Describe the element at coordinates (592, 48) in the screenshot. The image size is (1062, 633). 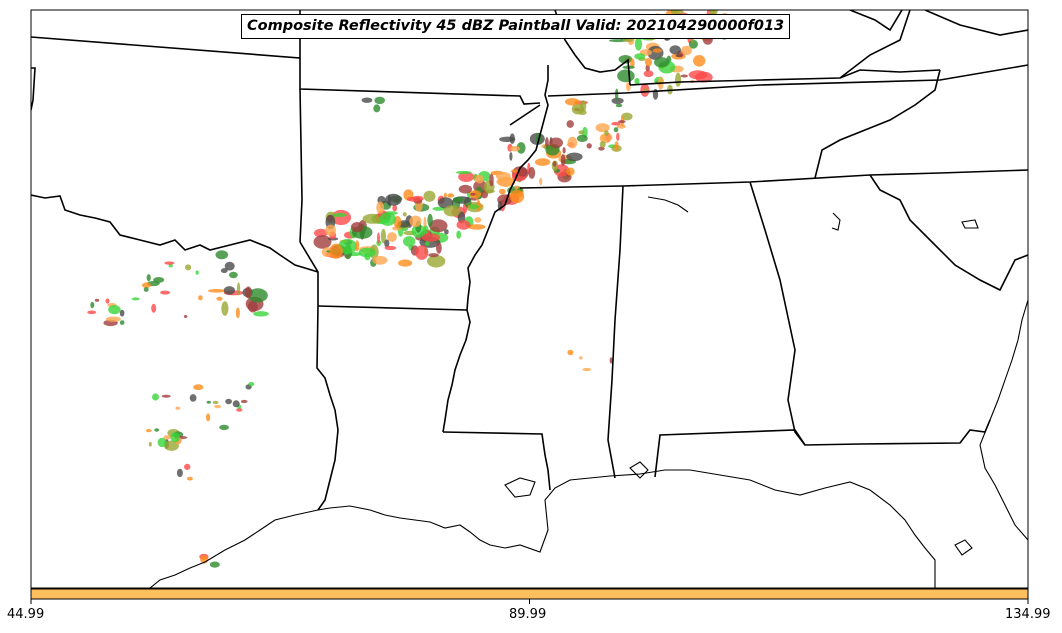
I see `boundary-illinois-indiana` at that location.